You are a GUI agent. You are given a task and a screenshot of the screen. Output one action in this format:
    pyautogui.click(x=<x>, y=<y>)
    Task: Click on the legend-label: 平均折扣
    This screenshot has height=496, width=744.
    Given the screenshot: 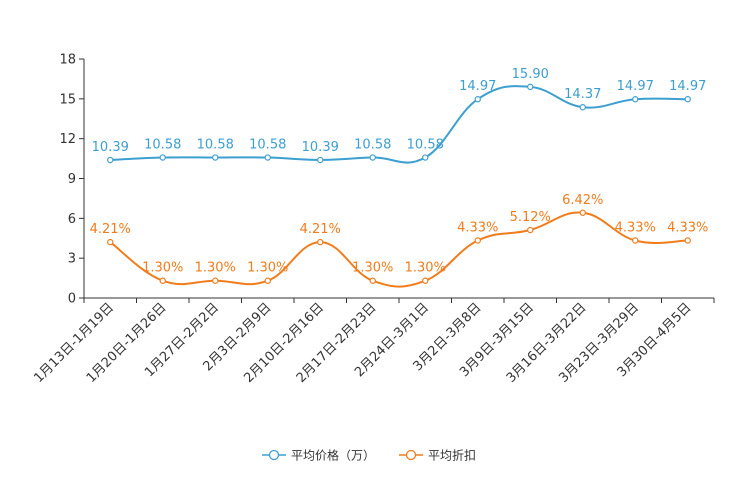 What is the action you would take?
    pyautogui.click(x=452, y=455)
    